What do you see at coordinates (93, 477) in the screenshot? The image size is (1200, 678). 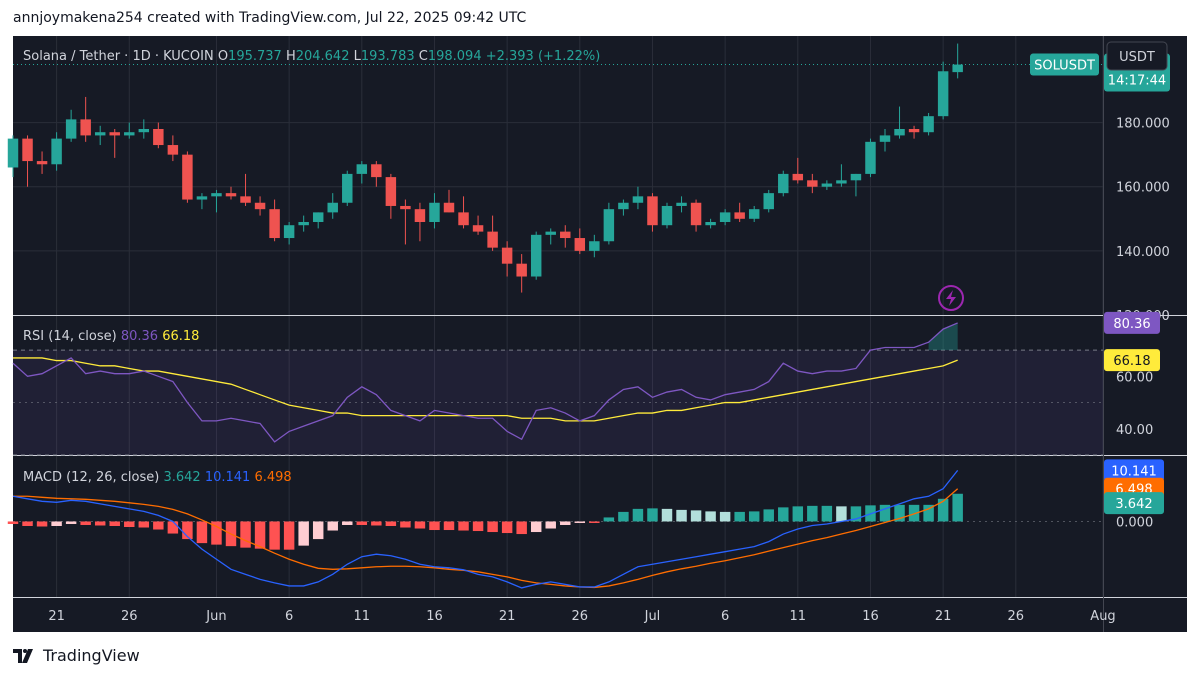 I see `macd-label: MACD (12, 26, close)` at bounding box center [93, 477].